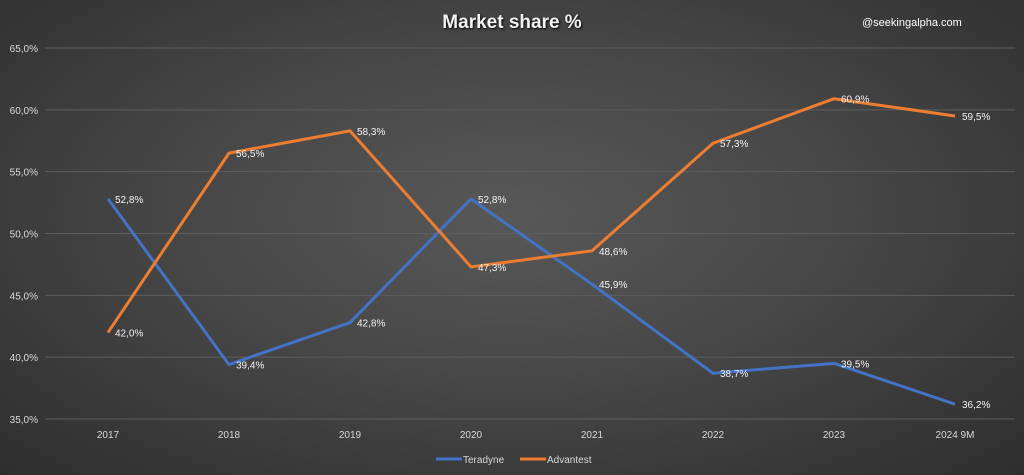 The height and width of the screenshot is (475, 1024). I want to click on data-label: 58,3%, so click(371, 132).